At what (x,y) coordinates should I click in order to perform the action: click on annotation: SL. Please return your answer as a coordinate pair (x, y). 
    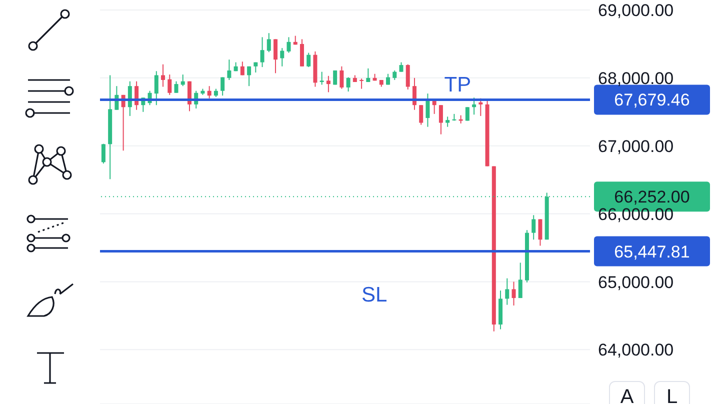
    Looking at the image, I should click on (375, 294).